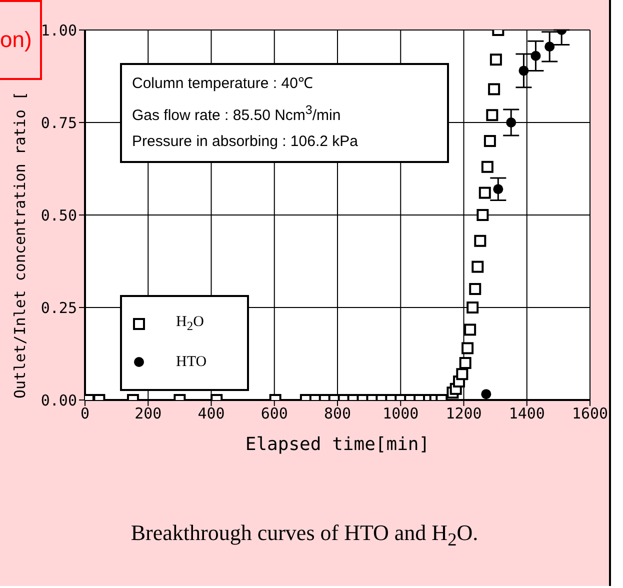  What do you see at coordinates (21, 40) in the screenshot?
I see `text: on)` at bounding box center [21, 40].